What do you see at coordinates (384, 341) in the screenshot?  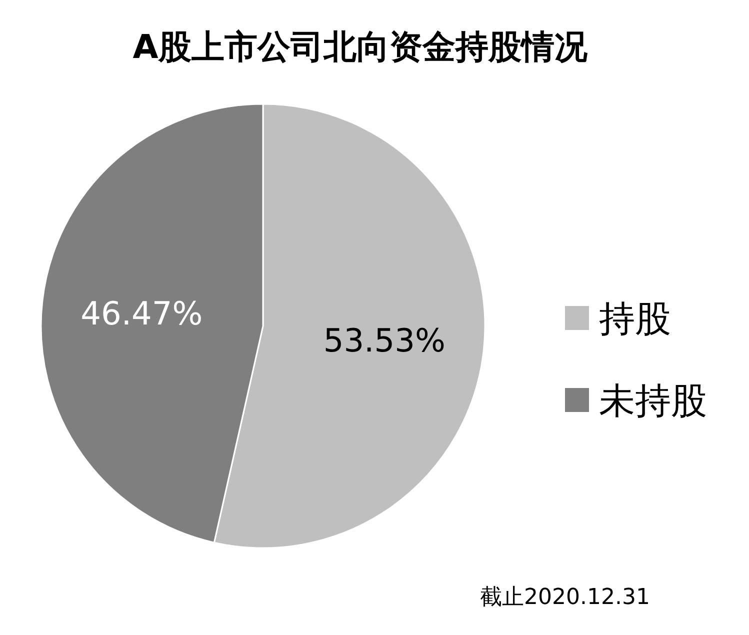 I see `data-label: 53.53%` at bounding box center [384, 341].